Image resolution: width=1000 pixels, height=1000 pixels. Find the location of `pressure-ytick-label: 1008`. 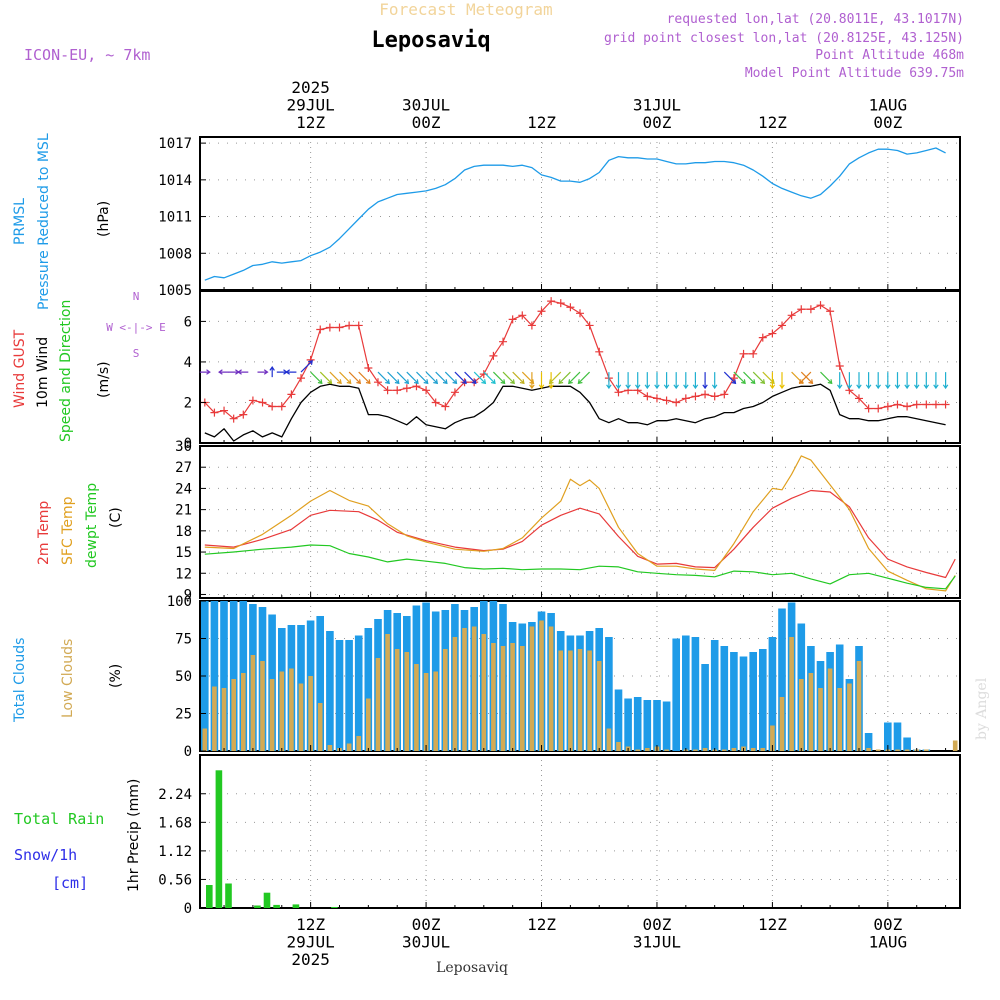

pressure-ytick-label: 1008 is located at coordinates (175, 254).